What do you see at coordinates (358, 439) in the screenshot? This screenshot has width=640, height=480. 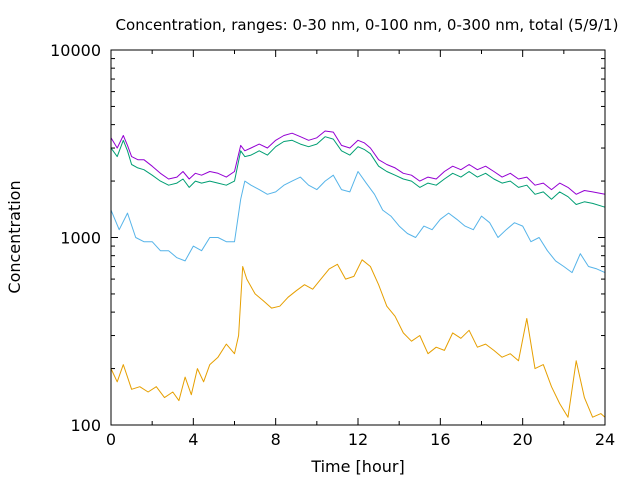 I see `x-tick-label: 12` at bounding box center [358, 439].